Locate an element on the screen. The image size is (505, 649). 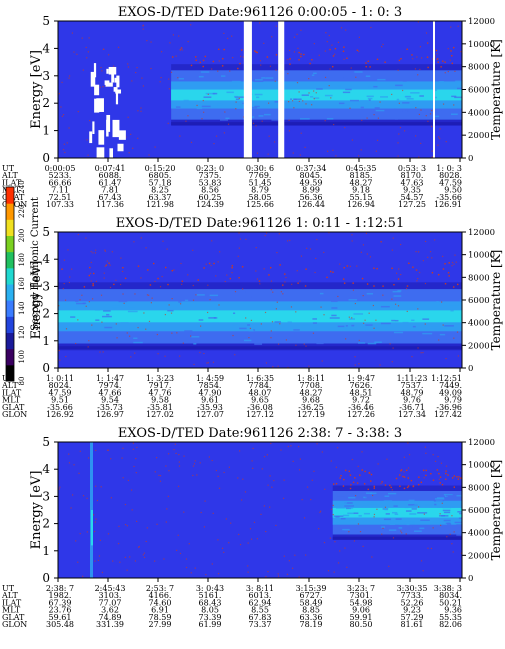
table-cell: 0:37:34 is located at coordinates (311, 168).